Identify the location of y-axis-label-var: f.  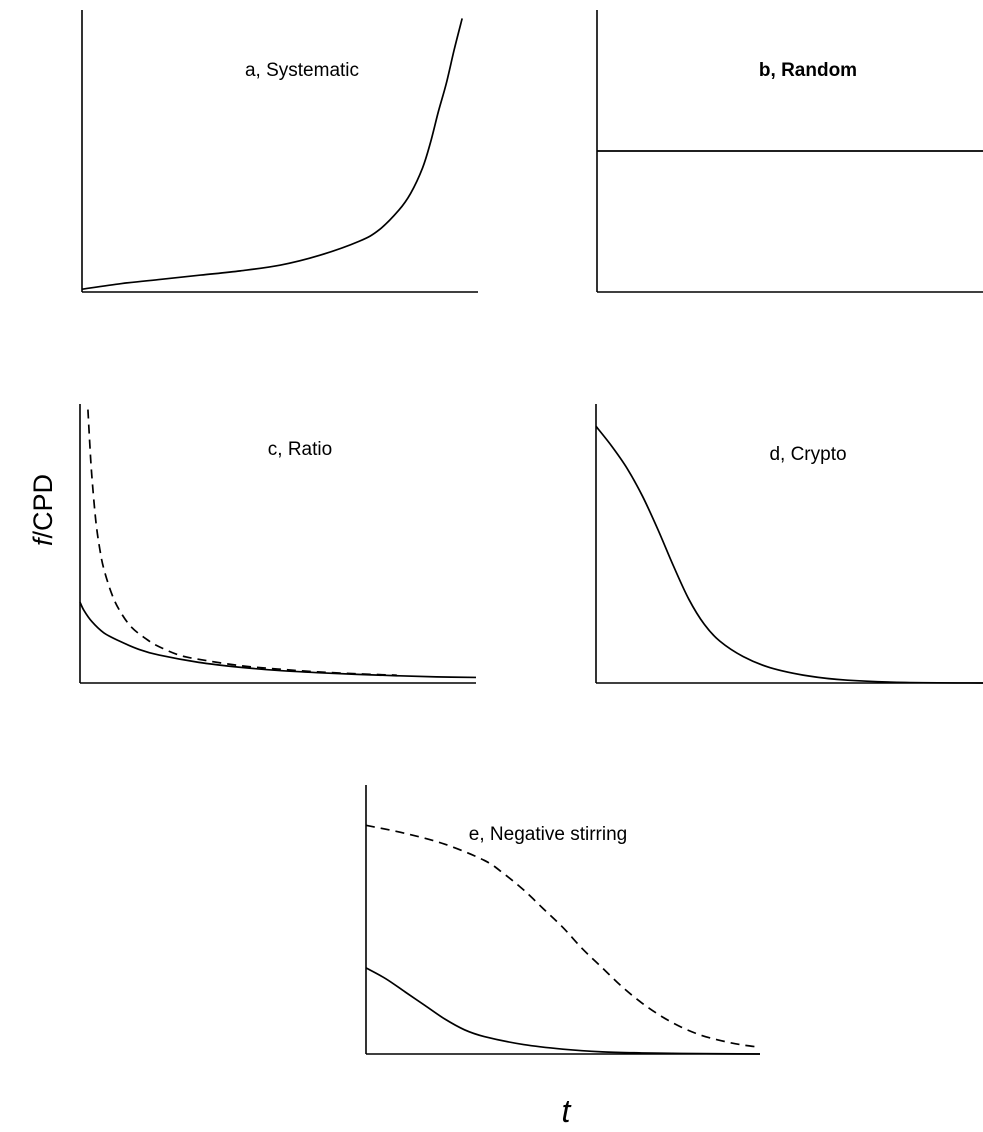
(43, 541).